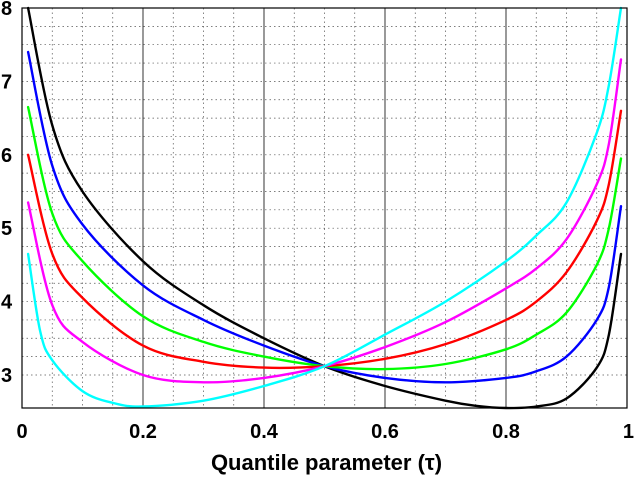 The width and height of the screenshot is (639, 480). Describe the element at coordinates (6, 156) in the screenshot. I see `y-tick-label: 6` at that location.